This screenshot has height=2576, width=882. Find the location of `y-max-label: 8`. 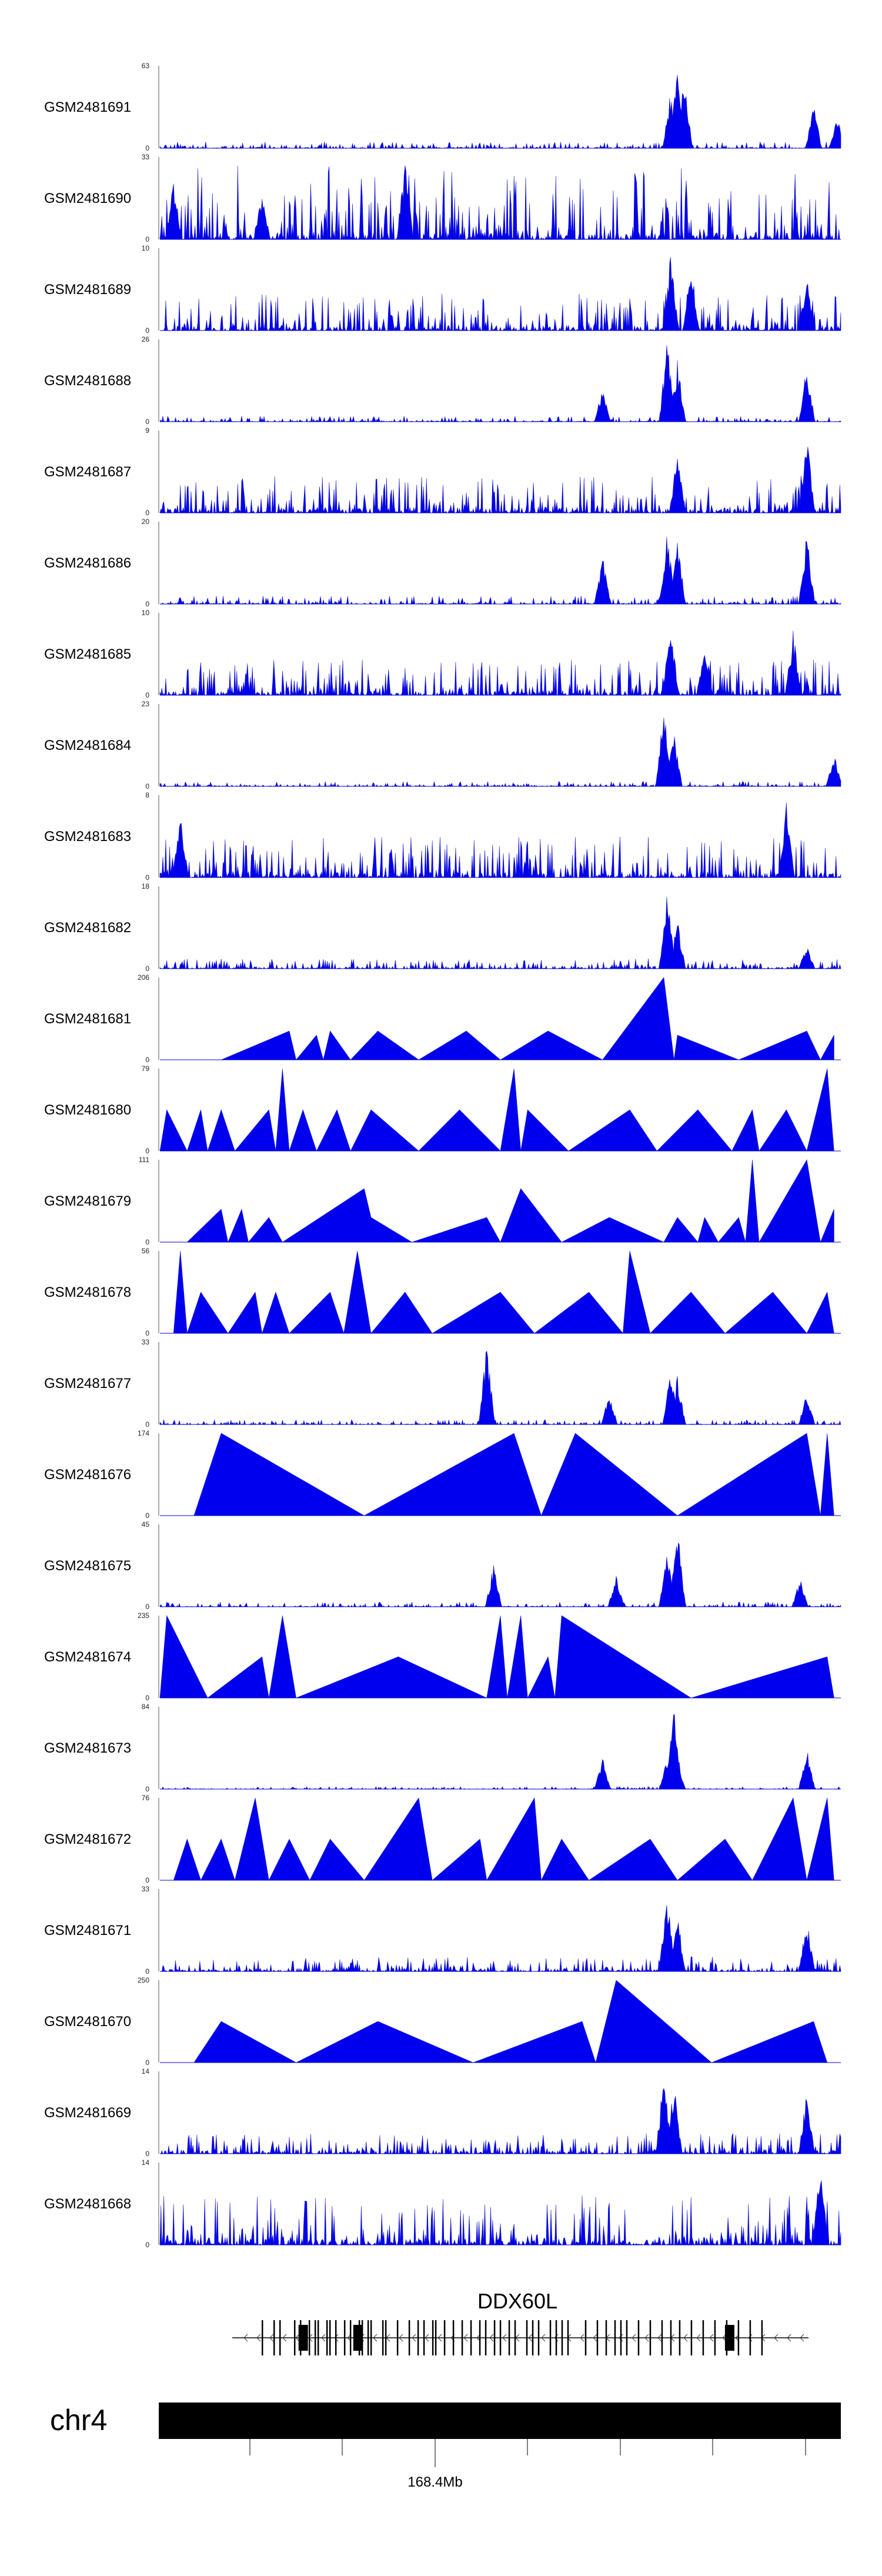

y-max-label: 8 is located at coordinates (147, 795).